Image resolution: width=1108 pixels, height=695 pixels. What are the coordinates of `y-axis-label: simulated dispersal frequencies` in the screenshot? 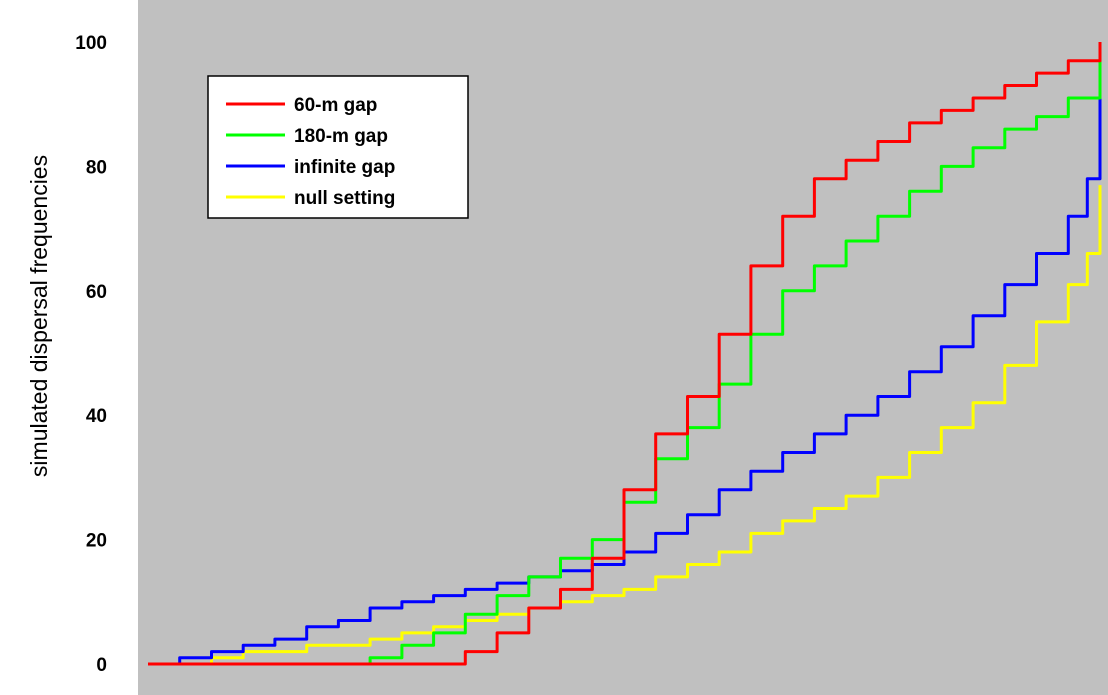 It's located at (39, 316).